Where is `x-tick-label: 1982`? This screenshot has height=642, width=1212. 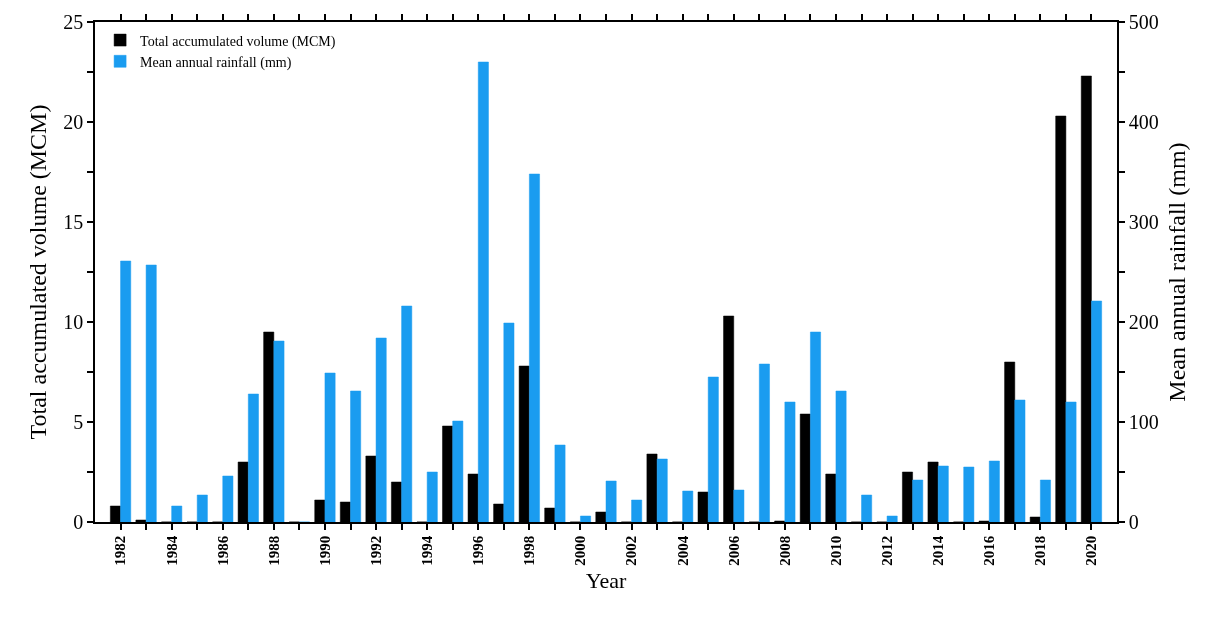
x-tick-label: 1982 is located at coordinates (120, 550).